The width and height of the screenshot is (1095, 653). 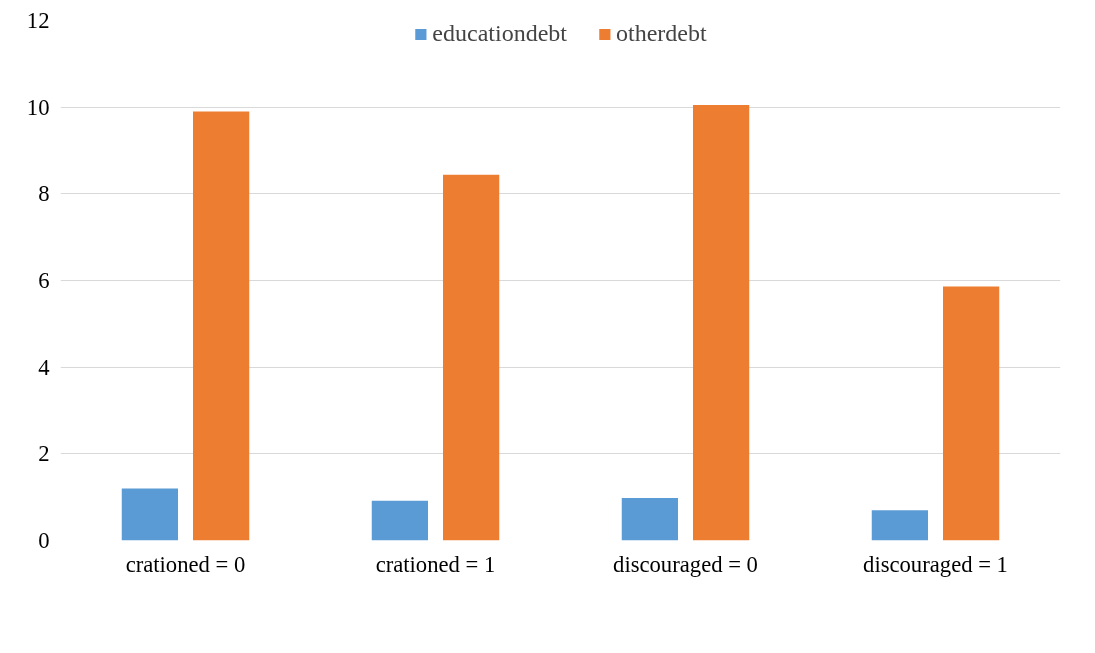 I want to click on x-tick-label: crationed = 0, so click(x=185, y=564).